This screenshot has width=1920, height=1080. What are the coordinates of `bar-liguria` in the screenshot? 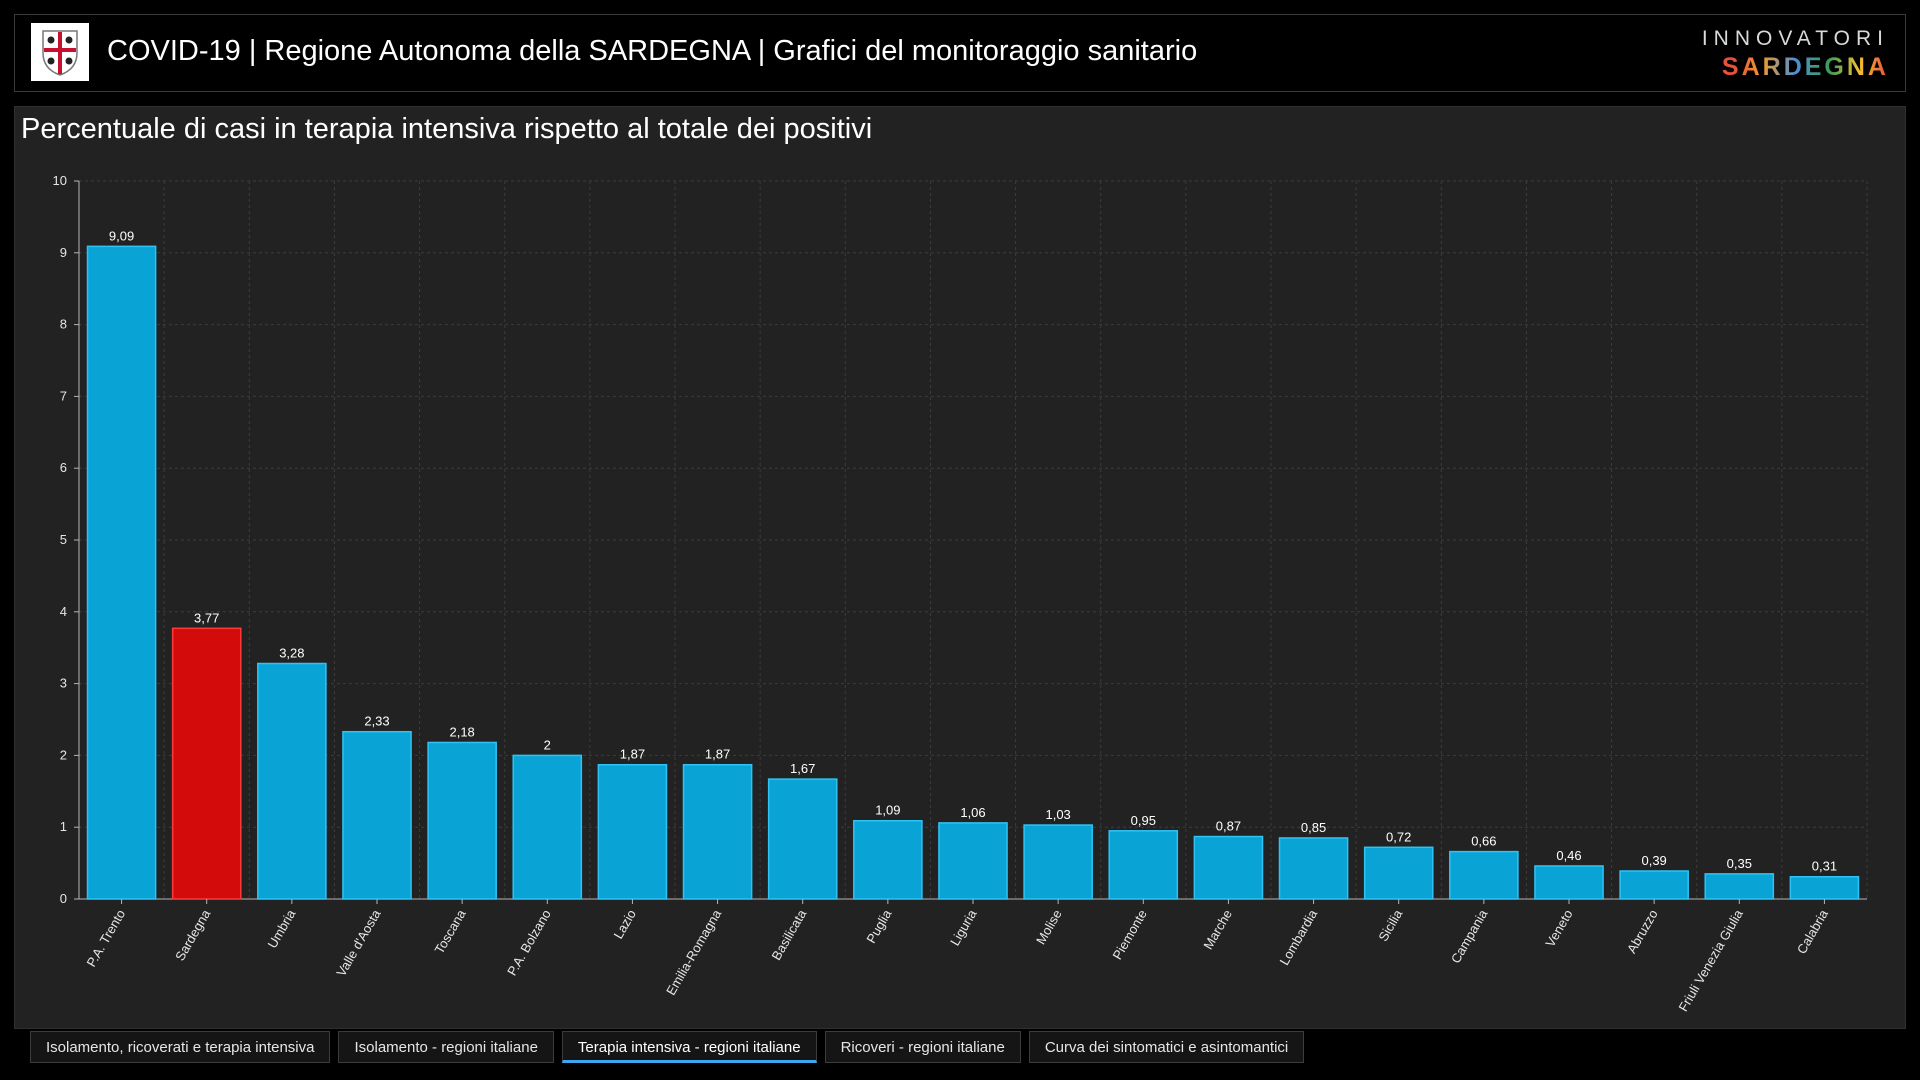 It's located at (973, 861).